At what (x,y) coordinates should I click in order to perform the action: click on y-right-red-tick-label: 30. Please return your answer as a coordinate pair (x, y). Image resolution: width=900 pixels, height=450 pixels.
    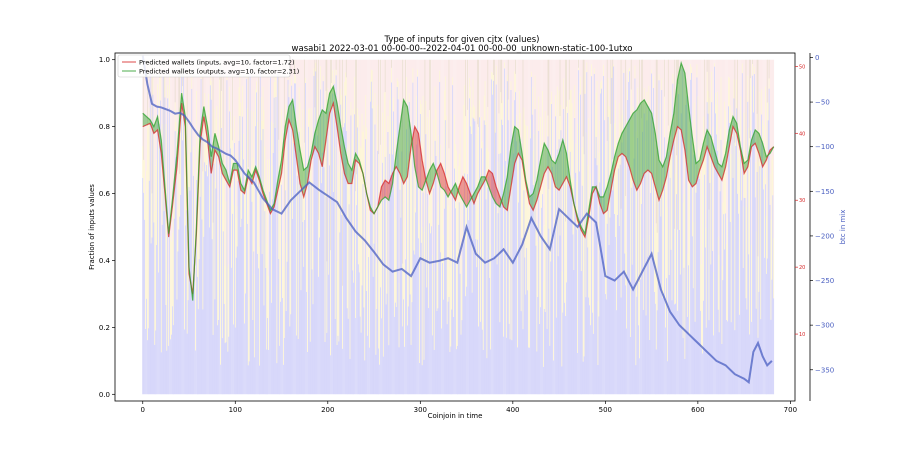
    Looking at the image, I should click on (802, 201).